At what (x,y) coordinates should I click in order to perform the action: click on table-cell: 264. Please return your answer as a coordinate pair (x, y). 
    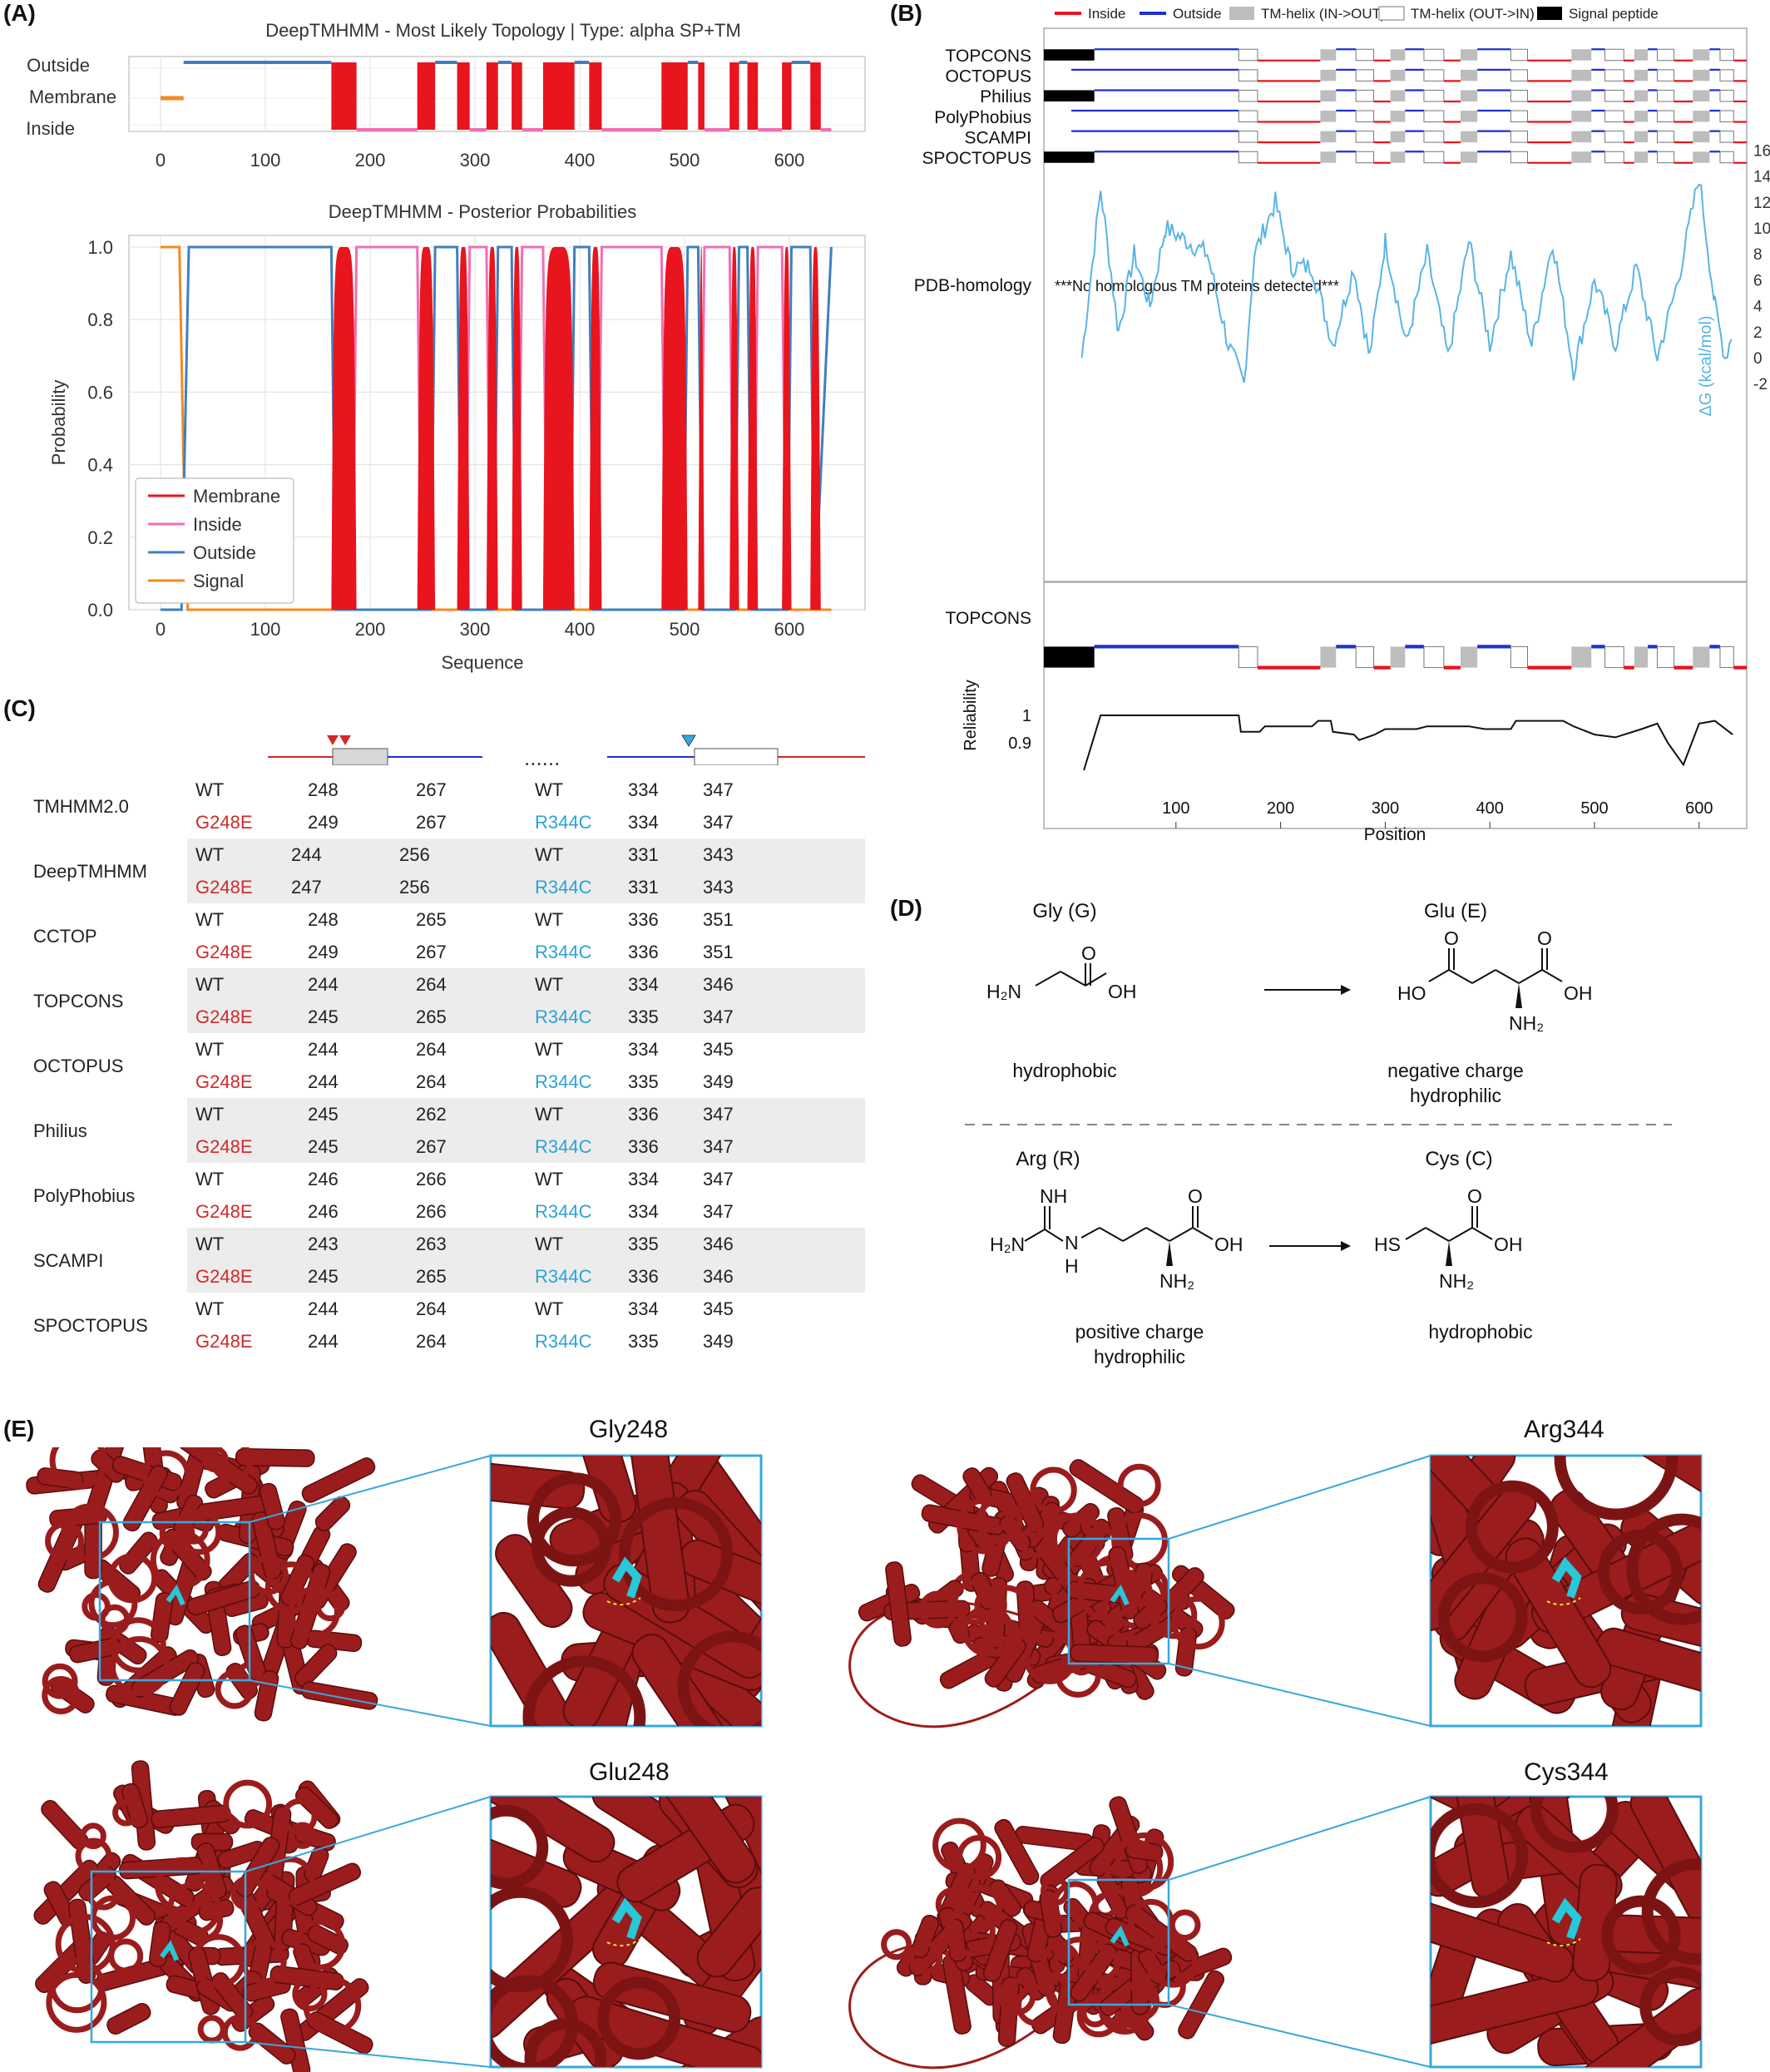
    Looking at the image, I should click on (432, 1308).